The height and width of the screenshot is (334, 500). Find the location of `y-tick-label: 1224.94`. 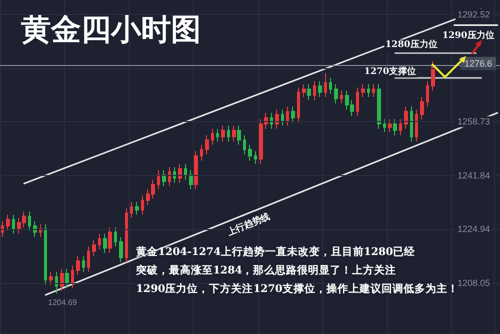

y-tick-label: 1224.94 is located at coordinates (473, 229).